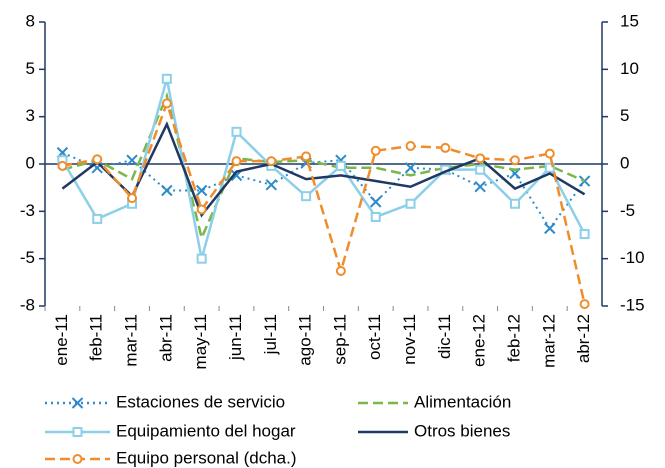 The image size is (665, 468). I want to click on legend-label: Equipo personal (dcha.), so click(206, 457).